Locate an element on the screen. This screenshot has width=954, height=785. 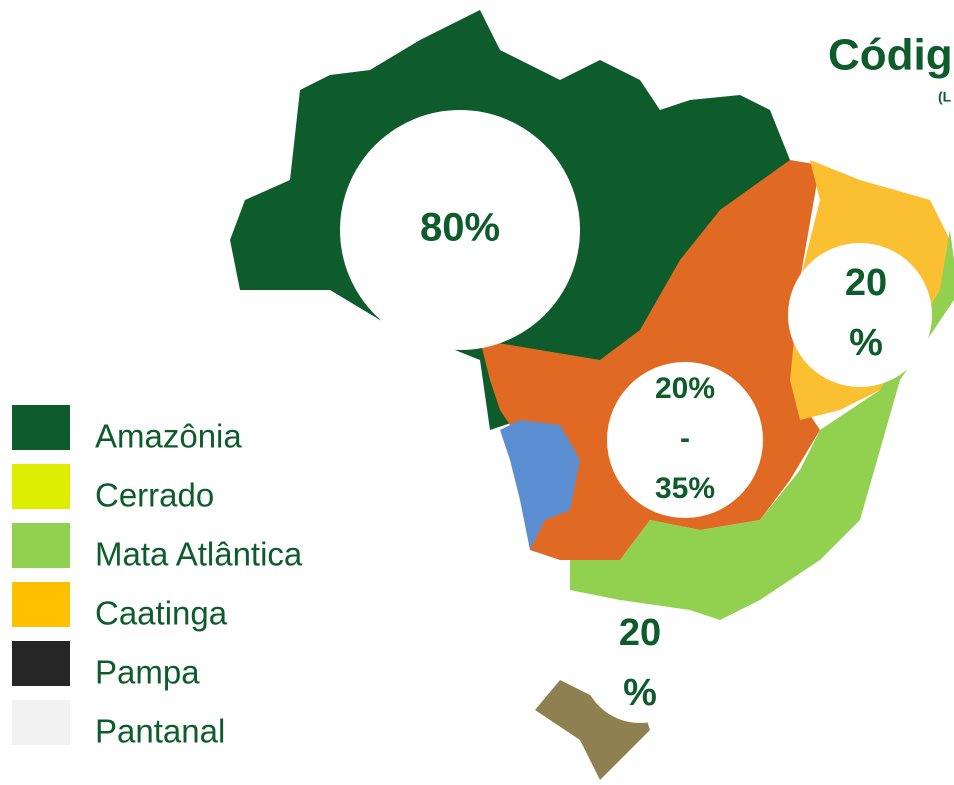
legend-label: Pantanal is located at coordinates (160, 731).